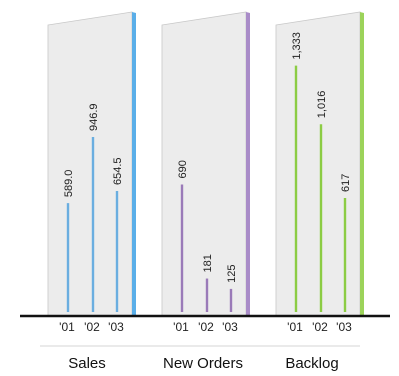  What do you see at coordinates (116, 327) in the screenshot?
I see `tick-label-sales-2: '03` at bounding box center [116, 327].